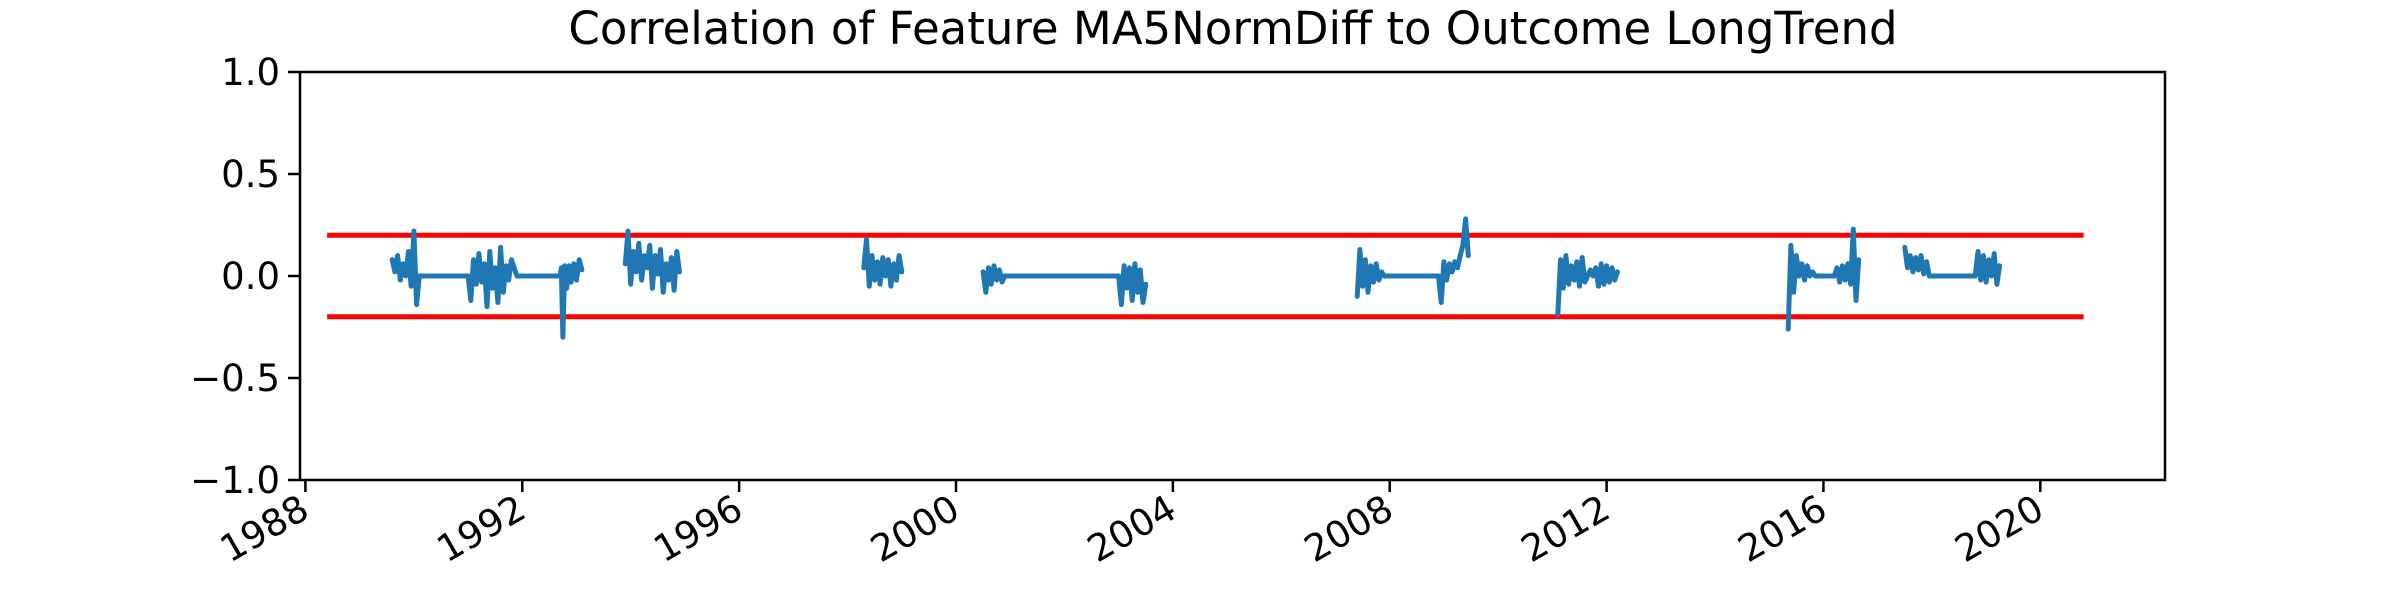  Describe the element at coordinates (235, 480) in the screenshot. I see `y-tick-label: −1.0` at that location.